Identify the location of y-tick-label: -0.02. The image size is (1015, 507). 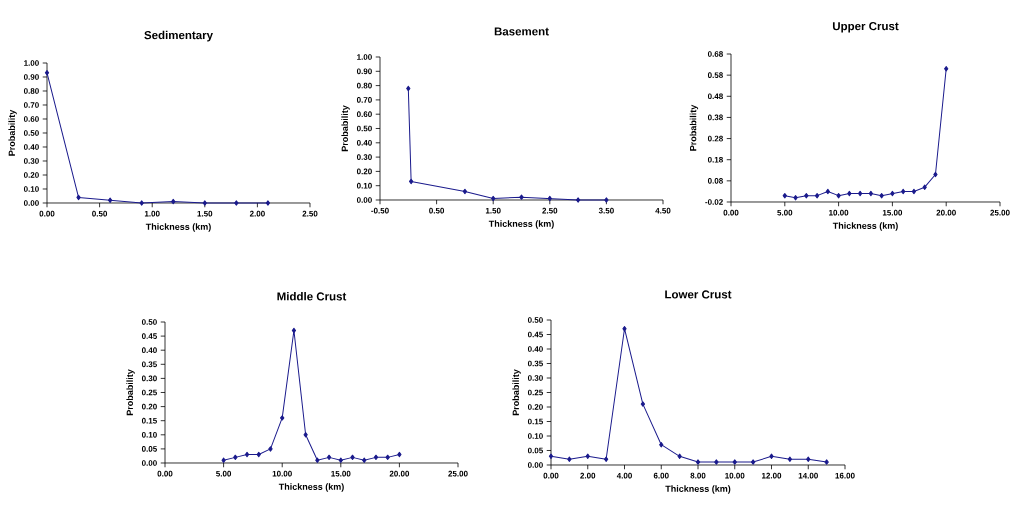
(714, 202).